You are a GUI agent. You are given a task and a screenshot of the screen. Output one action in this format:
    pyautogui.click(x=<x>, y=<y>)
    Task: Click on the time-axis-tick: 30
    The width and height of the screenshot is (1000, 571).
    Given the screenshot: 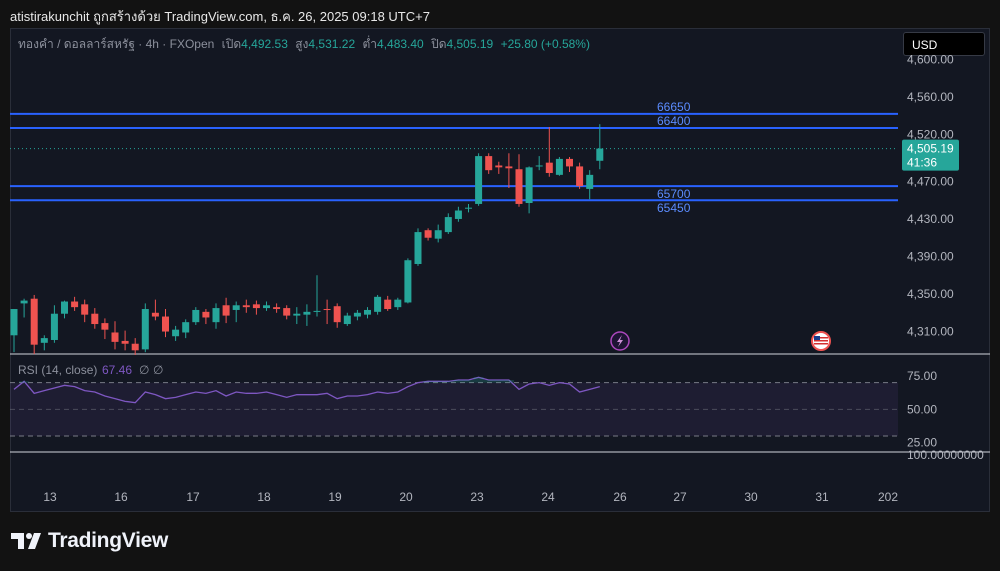 What is the action you would take?
    pyautogui.click(x=751, y=497)
    